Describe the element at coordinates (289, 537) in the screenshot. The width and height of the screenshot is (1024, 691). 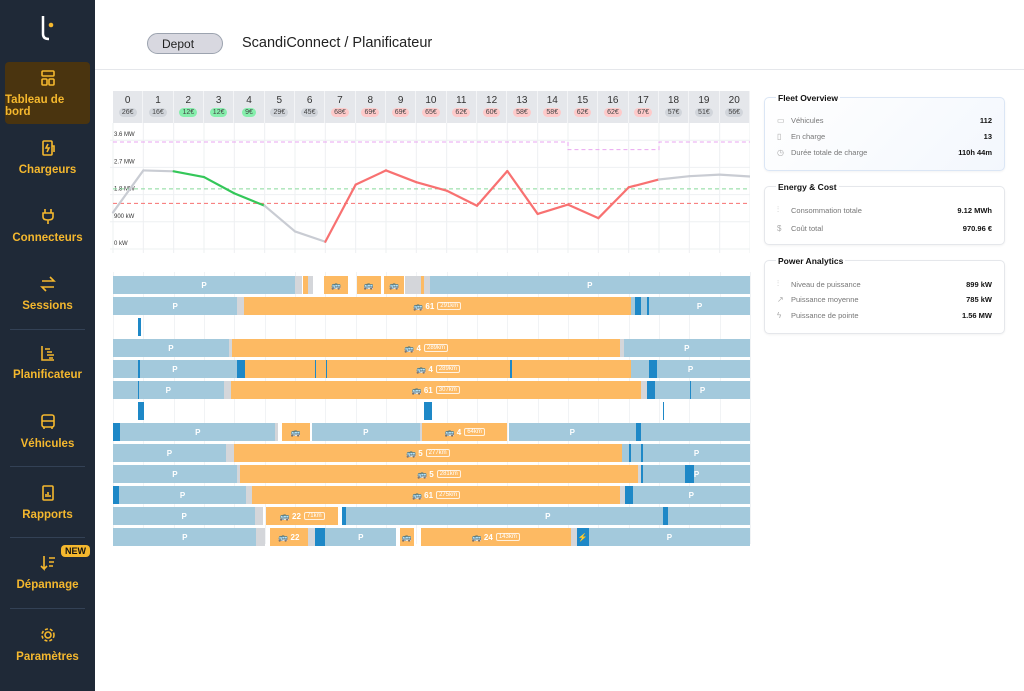
I see `trip-block: 🚌 22` at that location.